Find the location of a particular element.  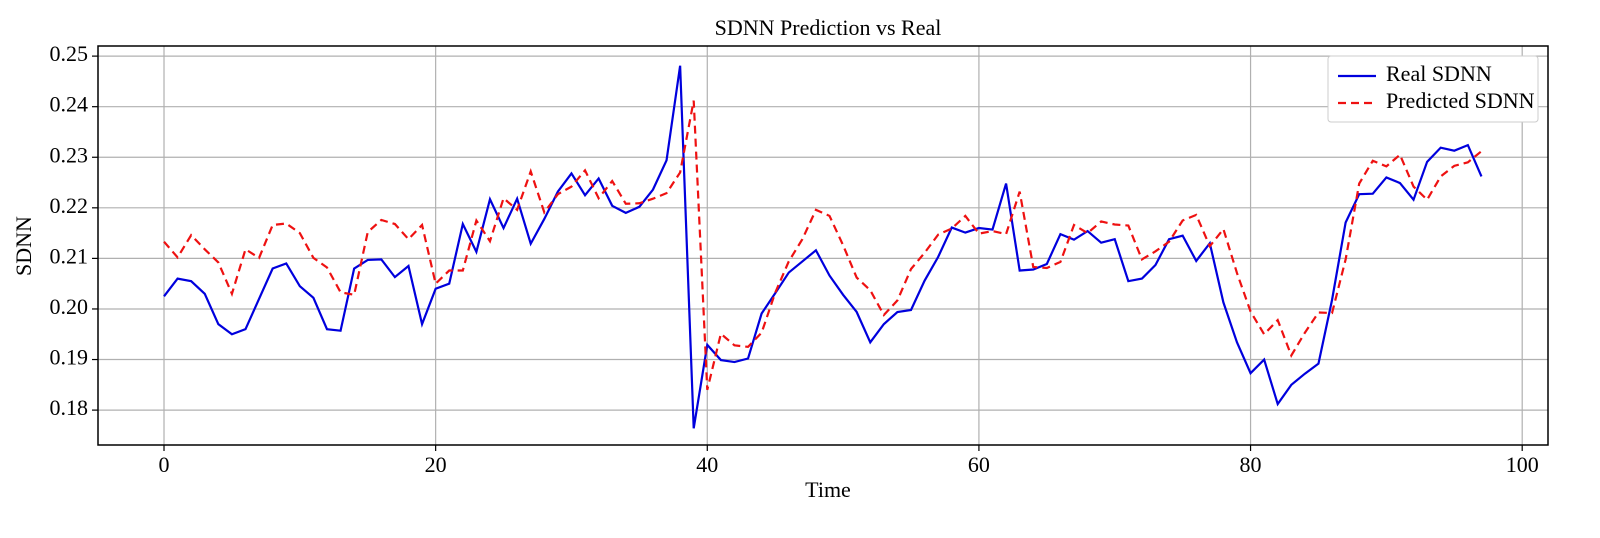

y-tick-label: 0.19 is located at coordinates (69, 357).